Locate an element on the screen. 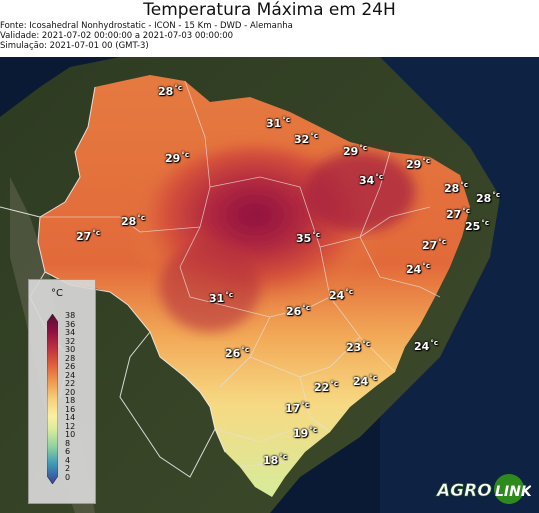  temp-label-pe-coast: 25°c is located at coordinates (477, 226).